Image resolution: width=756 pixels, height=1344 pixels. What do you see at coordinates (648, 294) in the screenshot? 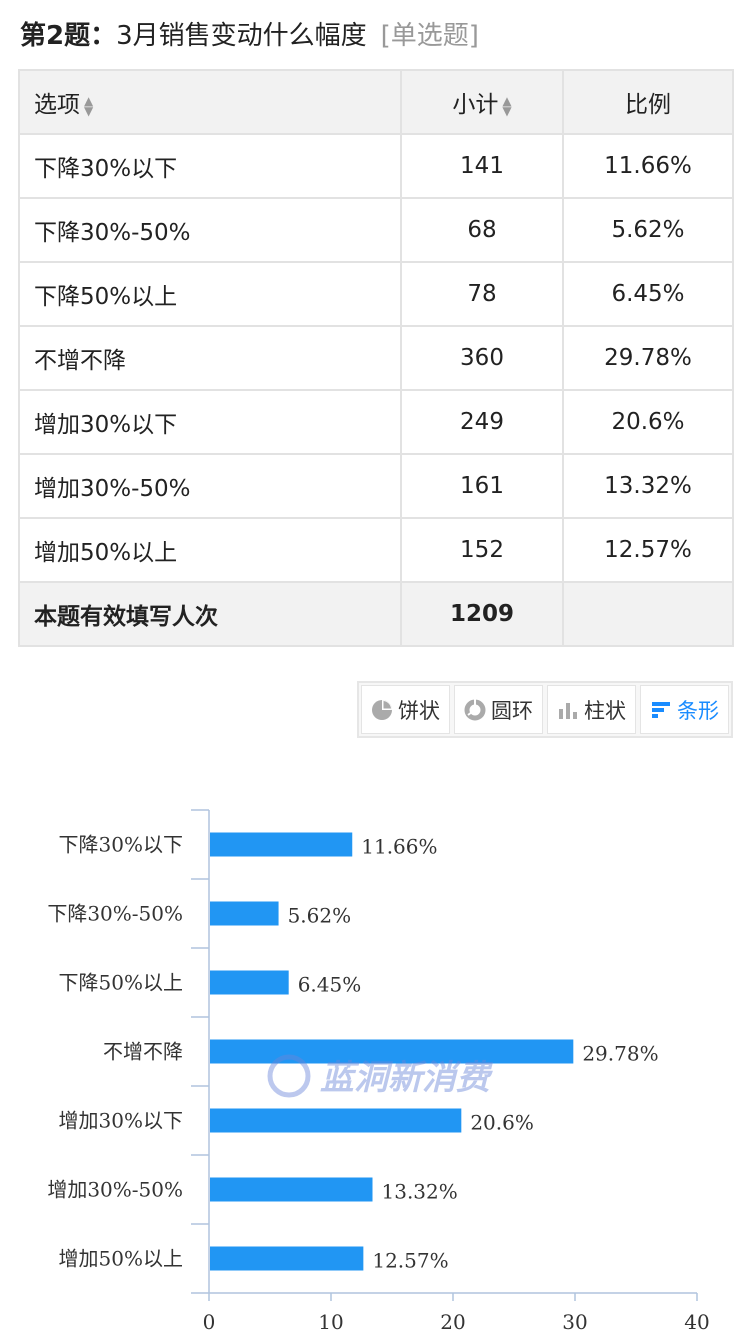
I see `row-percent: 6.45%` at bounding box center [648, 294].